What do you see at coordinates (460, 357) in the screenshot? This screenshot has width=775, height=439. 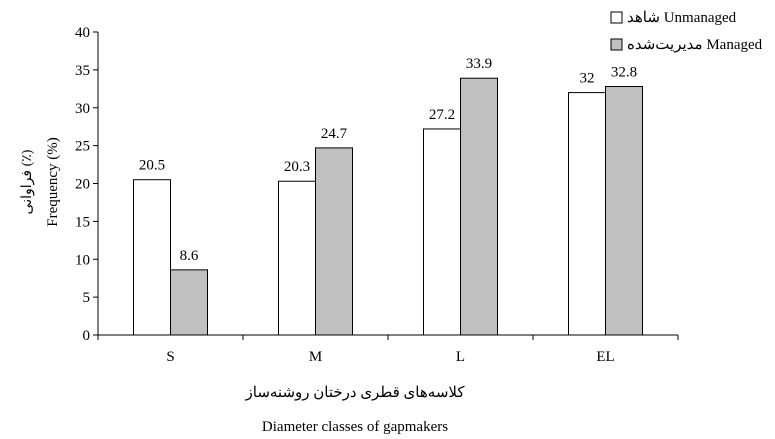 I see `x-tick-label: L` at bounding box center [460, 357].